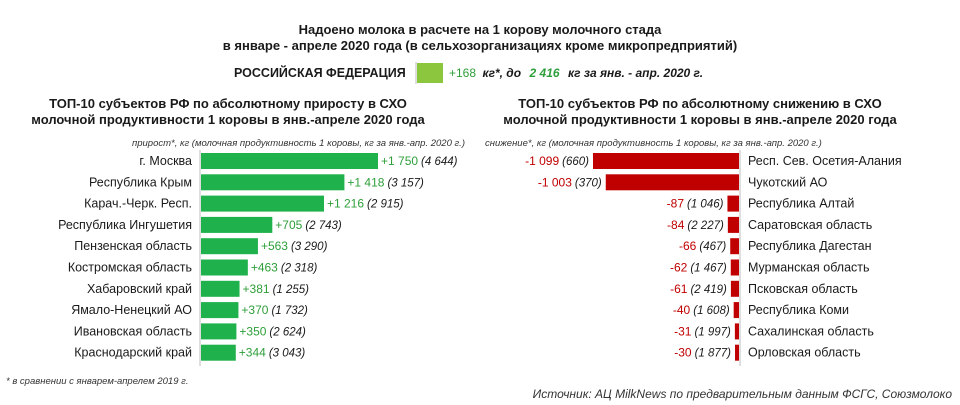 The height and width of the screenshot is (405, 960). Describe the element at coordinates (708, 290) in the screenshot. I see `right-total: (2 419)` at that location.